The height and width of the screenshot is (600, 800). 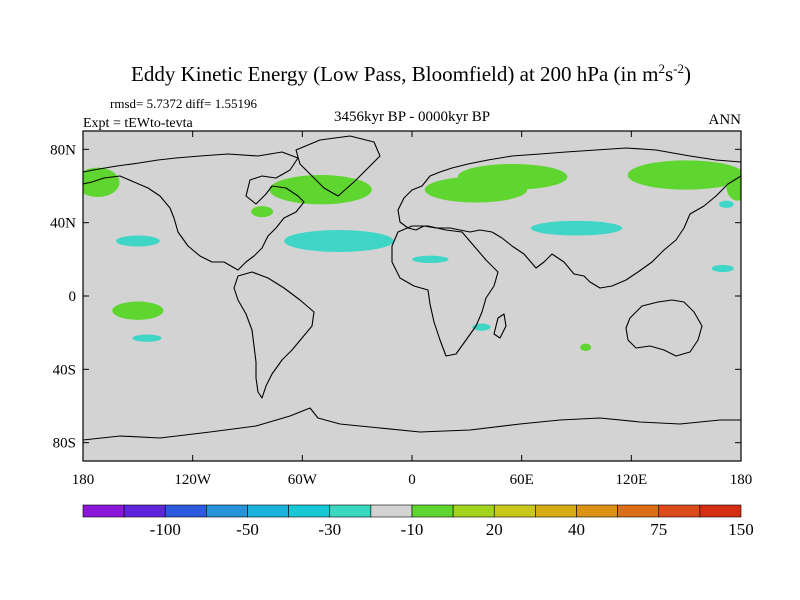 What do you see at coordinates (63, 224) in the screenshot?
I see `y-tick-label: 40N` at bounding box center [63, 224].